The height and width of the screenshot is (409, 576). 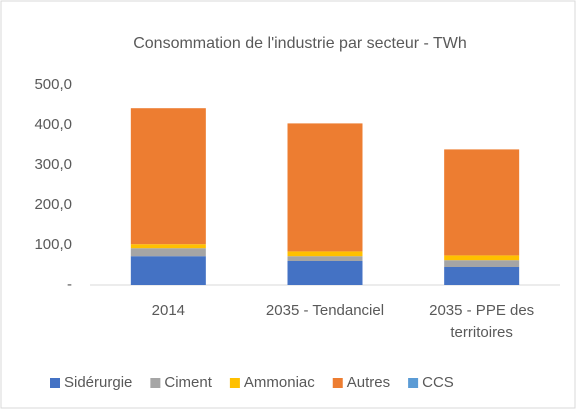 What do you see at coordinates (482, 321) in the screenshot?
I see `x-tick-label: 2035 - PPE des territoires` at bounding box center [482, 321].